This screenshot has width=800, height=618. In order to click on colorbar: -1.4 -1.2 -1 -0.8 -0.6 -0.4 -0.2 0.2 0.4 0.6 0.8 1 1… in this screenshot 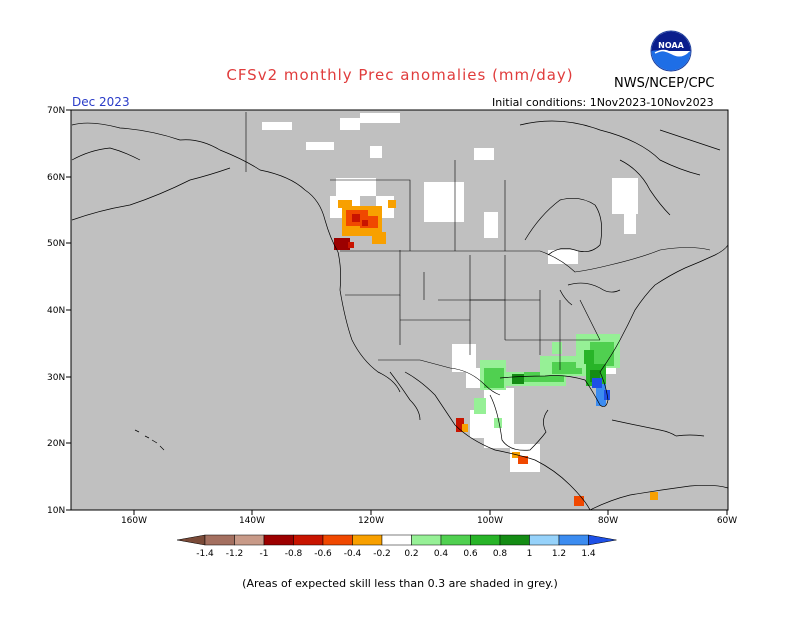, I will do `click(396, 546)`.